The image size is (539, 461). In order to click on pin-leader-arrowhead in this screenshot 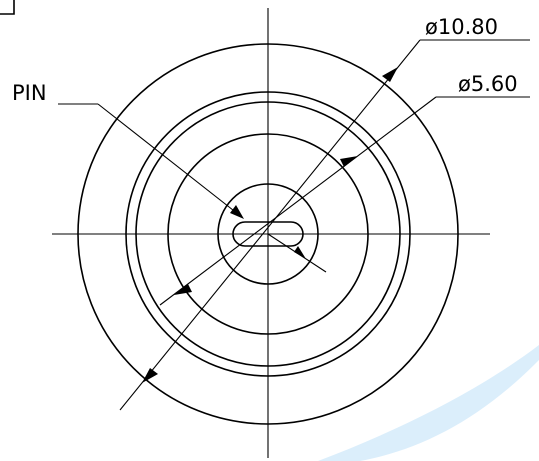, I will do `click(237, 212)`.